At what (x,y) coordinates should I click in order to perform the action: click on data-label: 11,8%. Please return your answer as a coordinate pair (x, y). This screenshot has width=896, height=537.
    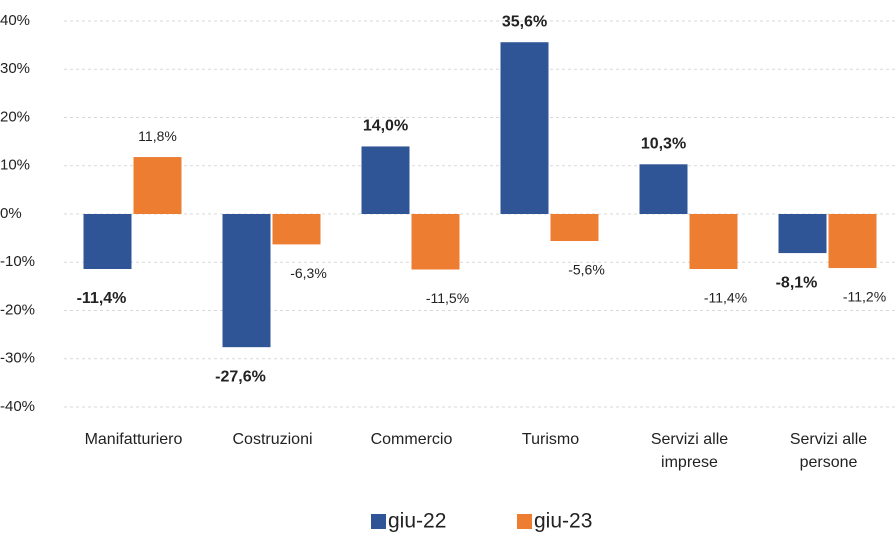
    Looking at the image, I should click on (157, 136).